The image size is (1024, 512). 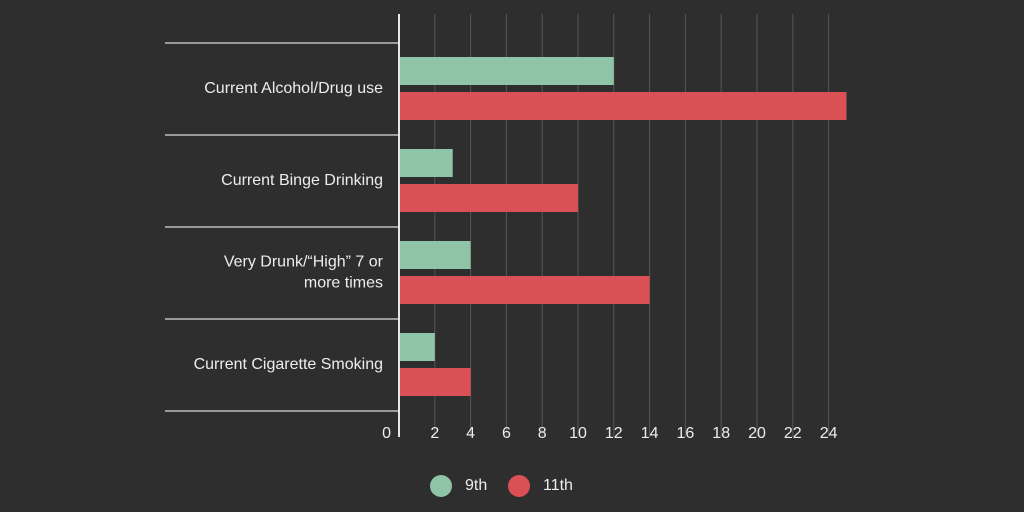 What do you see at coordinates (304, 273) in the screenshot?
I see `category-label: Very Drunk/“High” 7 or more times` at bounding box center [304, 273].